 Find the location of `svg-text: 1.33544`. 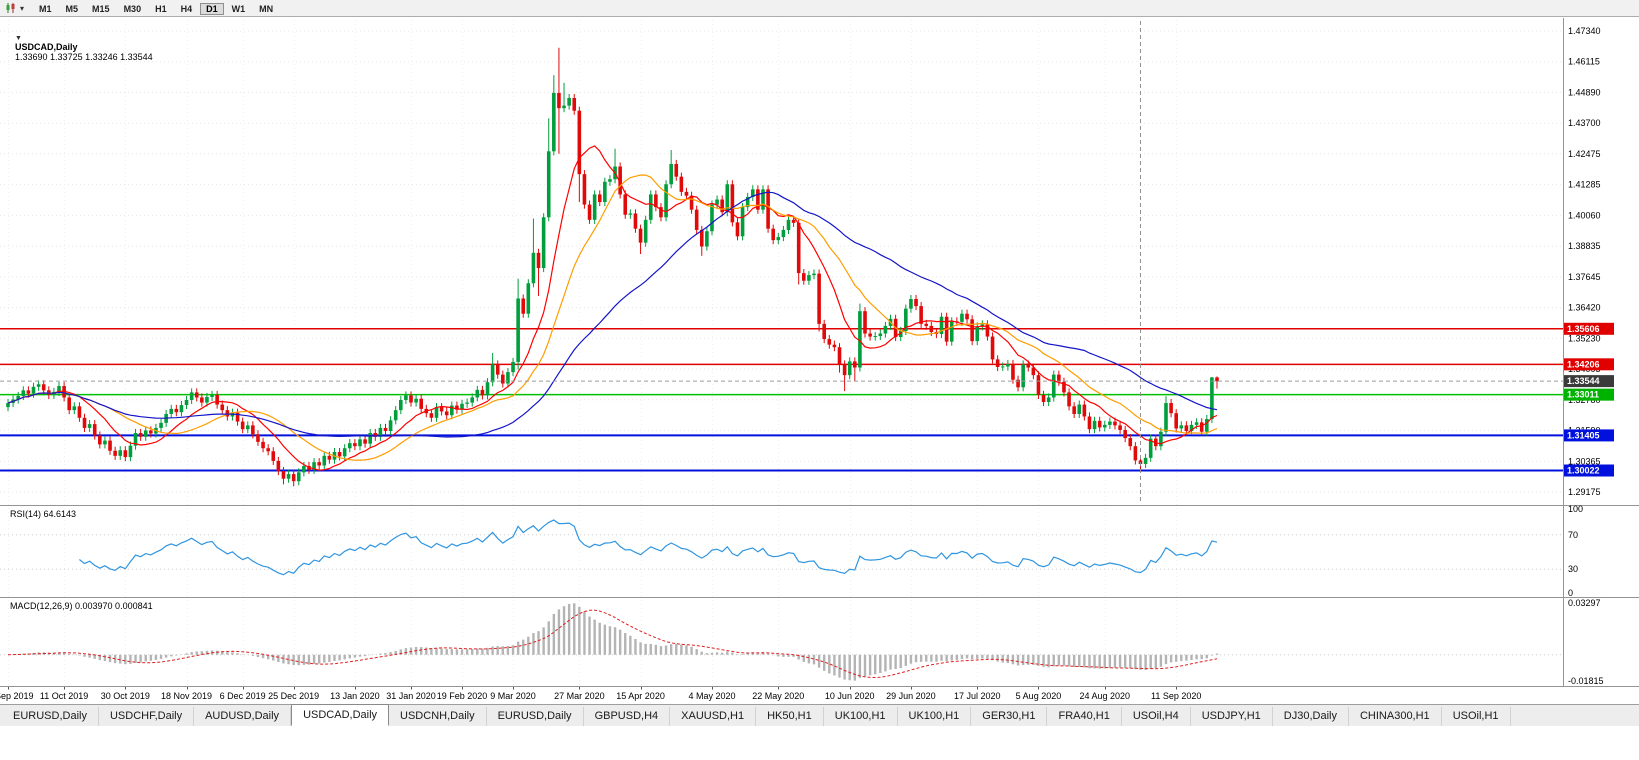

svg-text: 1.33544 is located at coordinates (1583, 381).